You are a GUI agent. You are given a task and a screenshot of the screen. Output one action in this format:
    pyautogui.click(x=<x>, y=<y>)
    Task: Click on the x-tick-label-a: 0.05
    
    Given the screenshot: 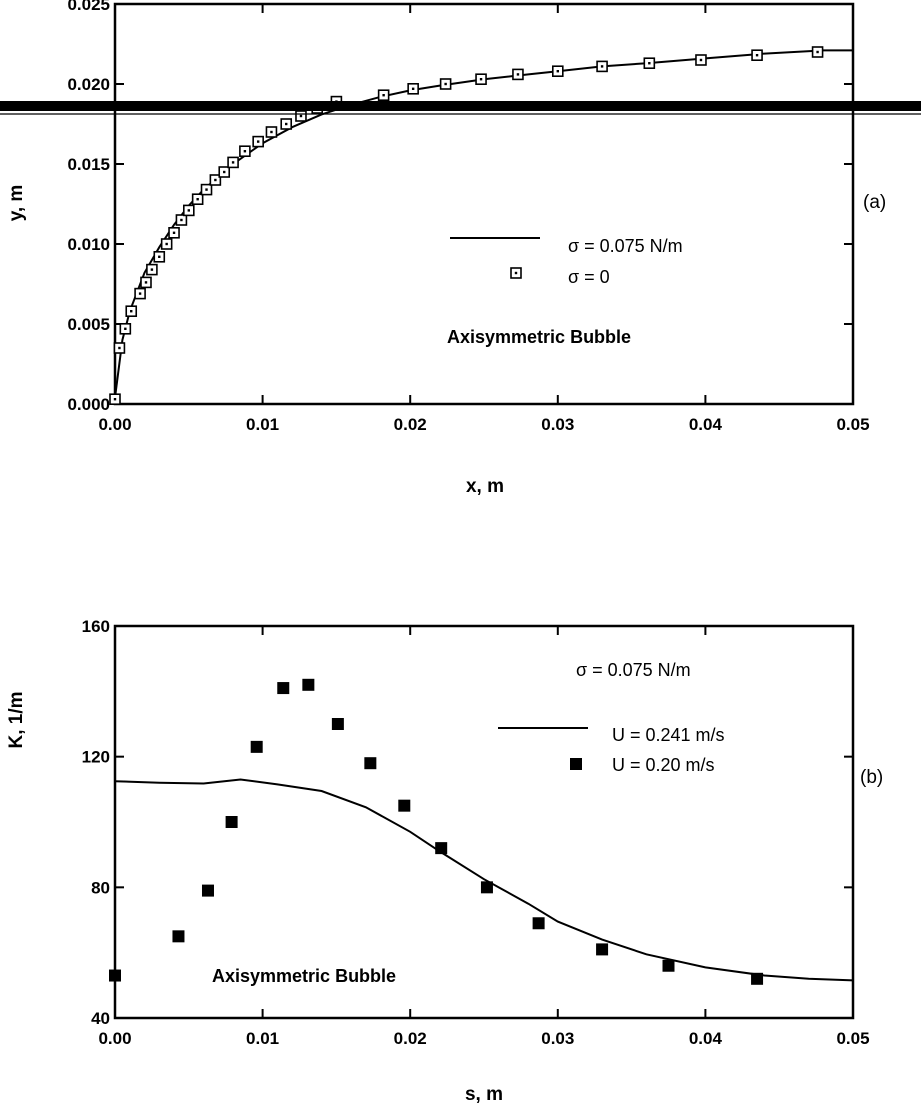 What is the action you would take?
    pyautogui.click(x=852, y=424)
    